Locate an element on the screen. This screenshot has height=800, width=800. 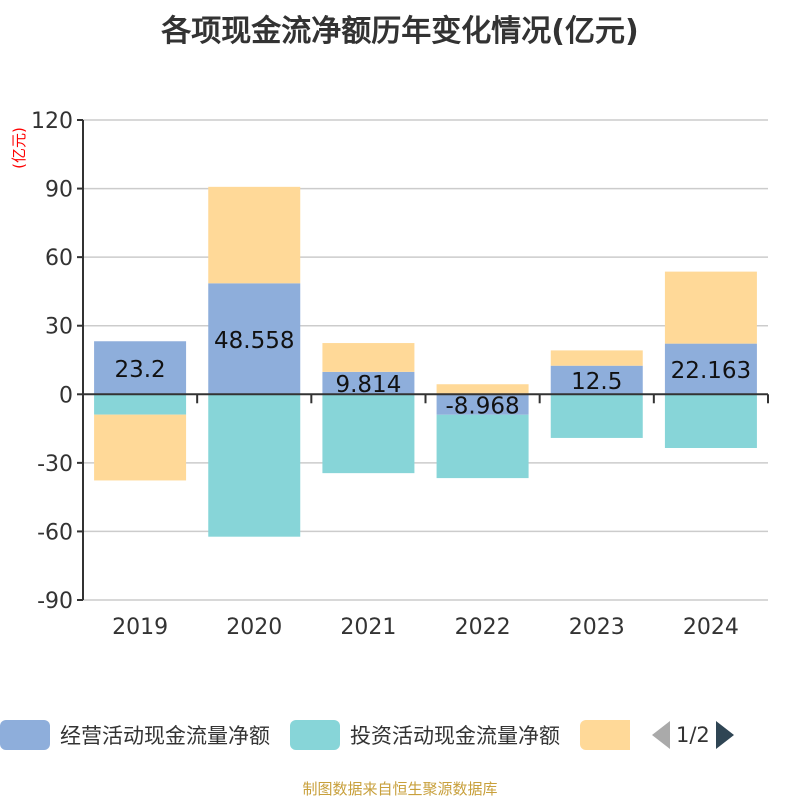
legend-item-investing: 投资活动现金流量净额 is located at coordinates (425, 735).